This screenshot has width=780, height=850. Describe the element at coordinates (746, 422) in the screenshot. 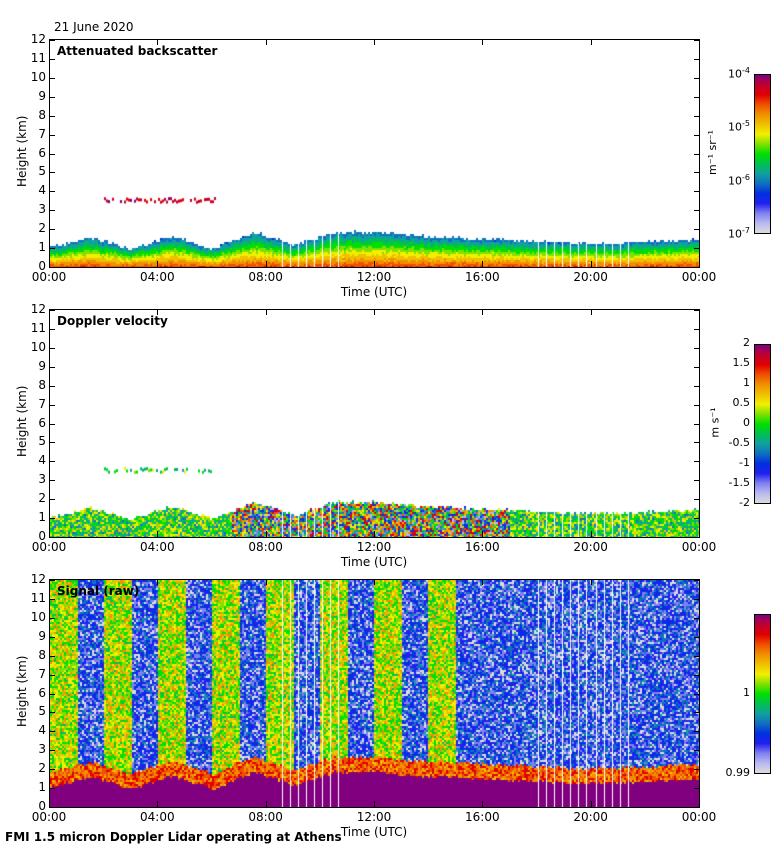

I see `colorbar-tick-label: 0` at that location.